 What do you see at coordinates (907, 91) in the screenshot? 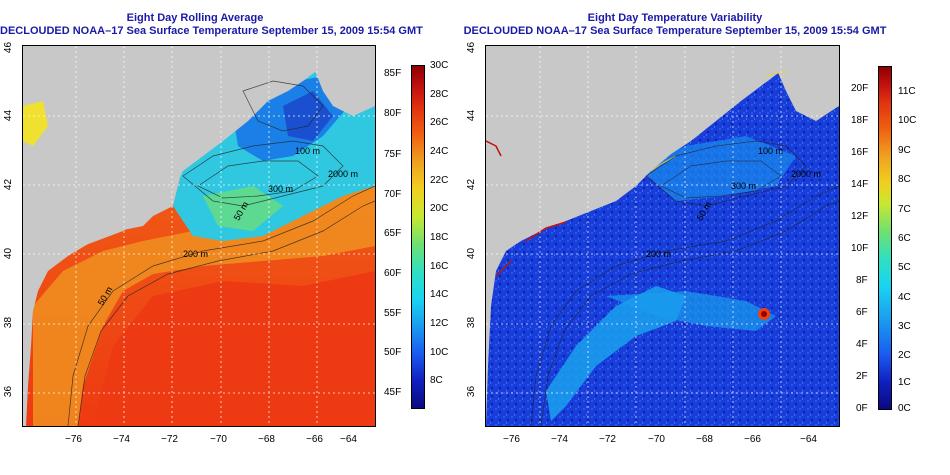
I see `colorbar-c-label: 11C` at bounding box center [907, 91].